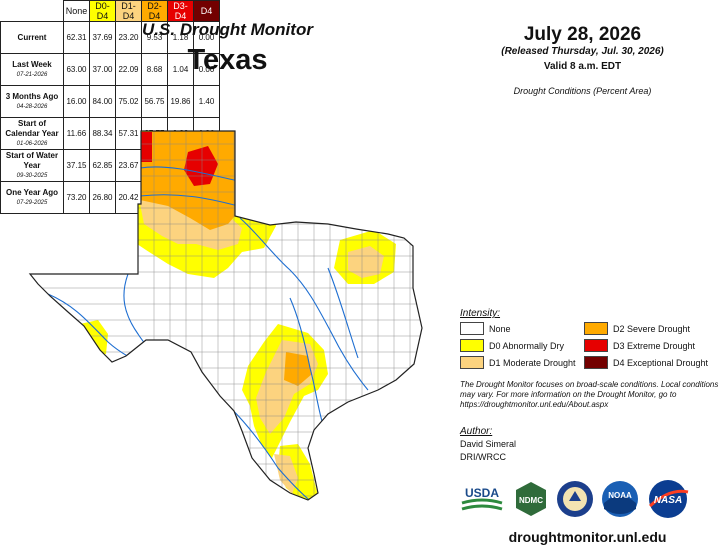  I want to click on author-title: Author:, so click(476, 431).